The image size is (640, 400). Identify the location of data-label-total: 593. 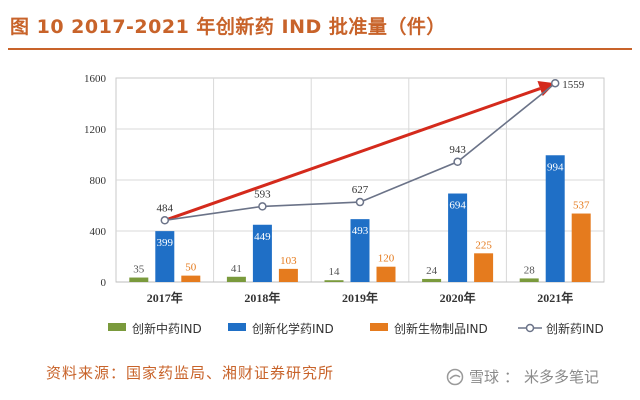
(262, 194).